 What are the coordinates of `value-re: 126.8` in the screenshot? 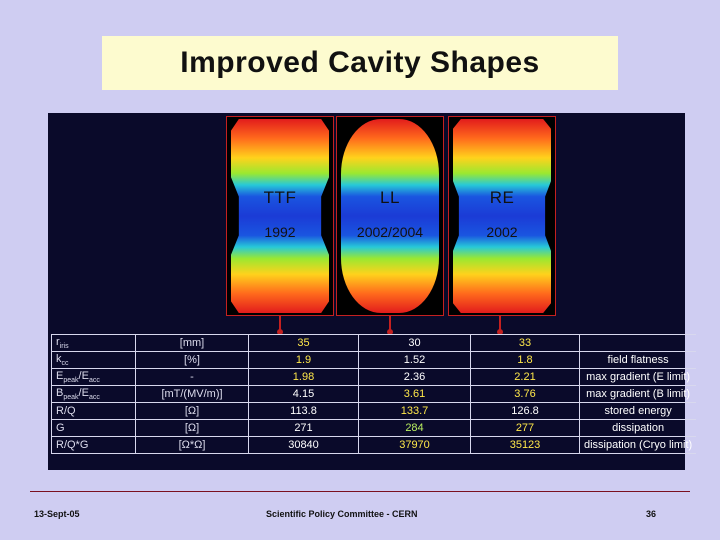 It's located at (525, 411).